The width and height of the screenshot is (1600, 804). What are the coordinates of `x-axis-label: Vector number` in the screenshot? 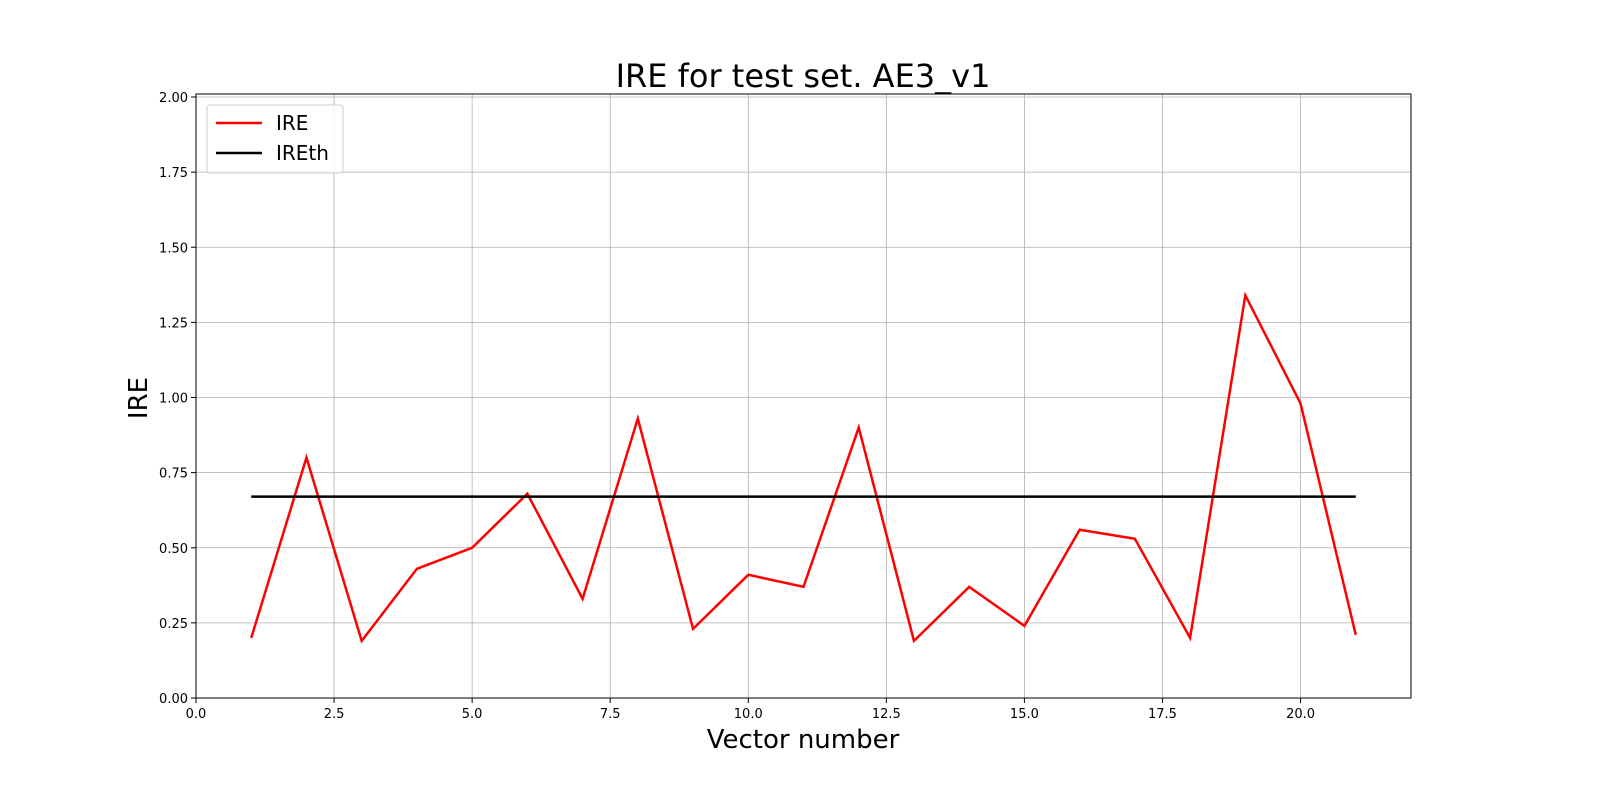 It's located at (803, 740).